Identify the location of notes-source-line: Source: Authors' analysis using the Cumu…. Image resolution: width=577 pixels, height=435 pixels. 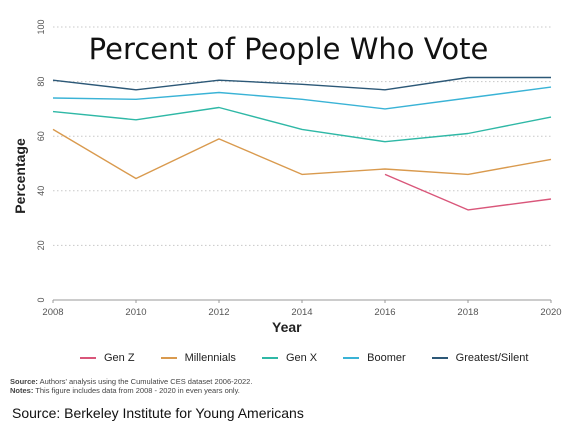
(131, 381).